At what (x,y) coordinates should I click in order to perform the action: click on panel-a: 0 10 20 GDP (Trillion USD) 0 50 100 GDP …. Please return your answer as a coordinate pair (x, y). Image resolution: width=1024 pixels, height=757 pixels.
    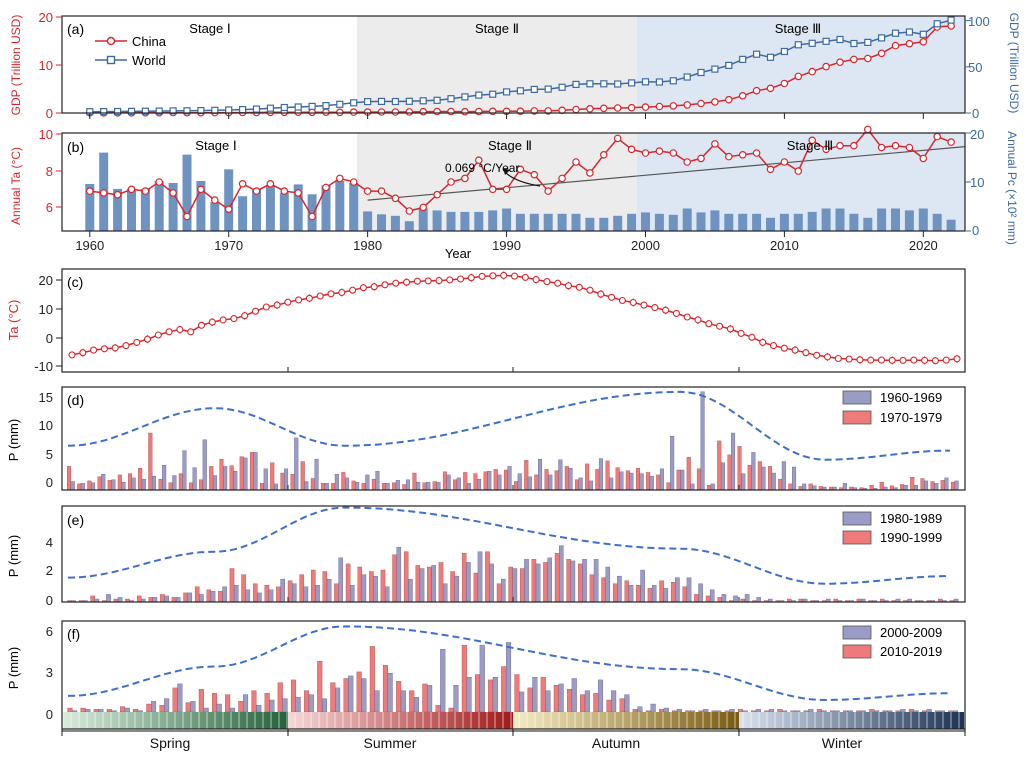
    Looking at the image, I should click on (515, 65).